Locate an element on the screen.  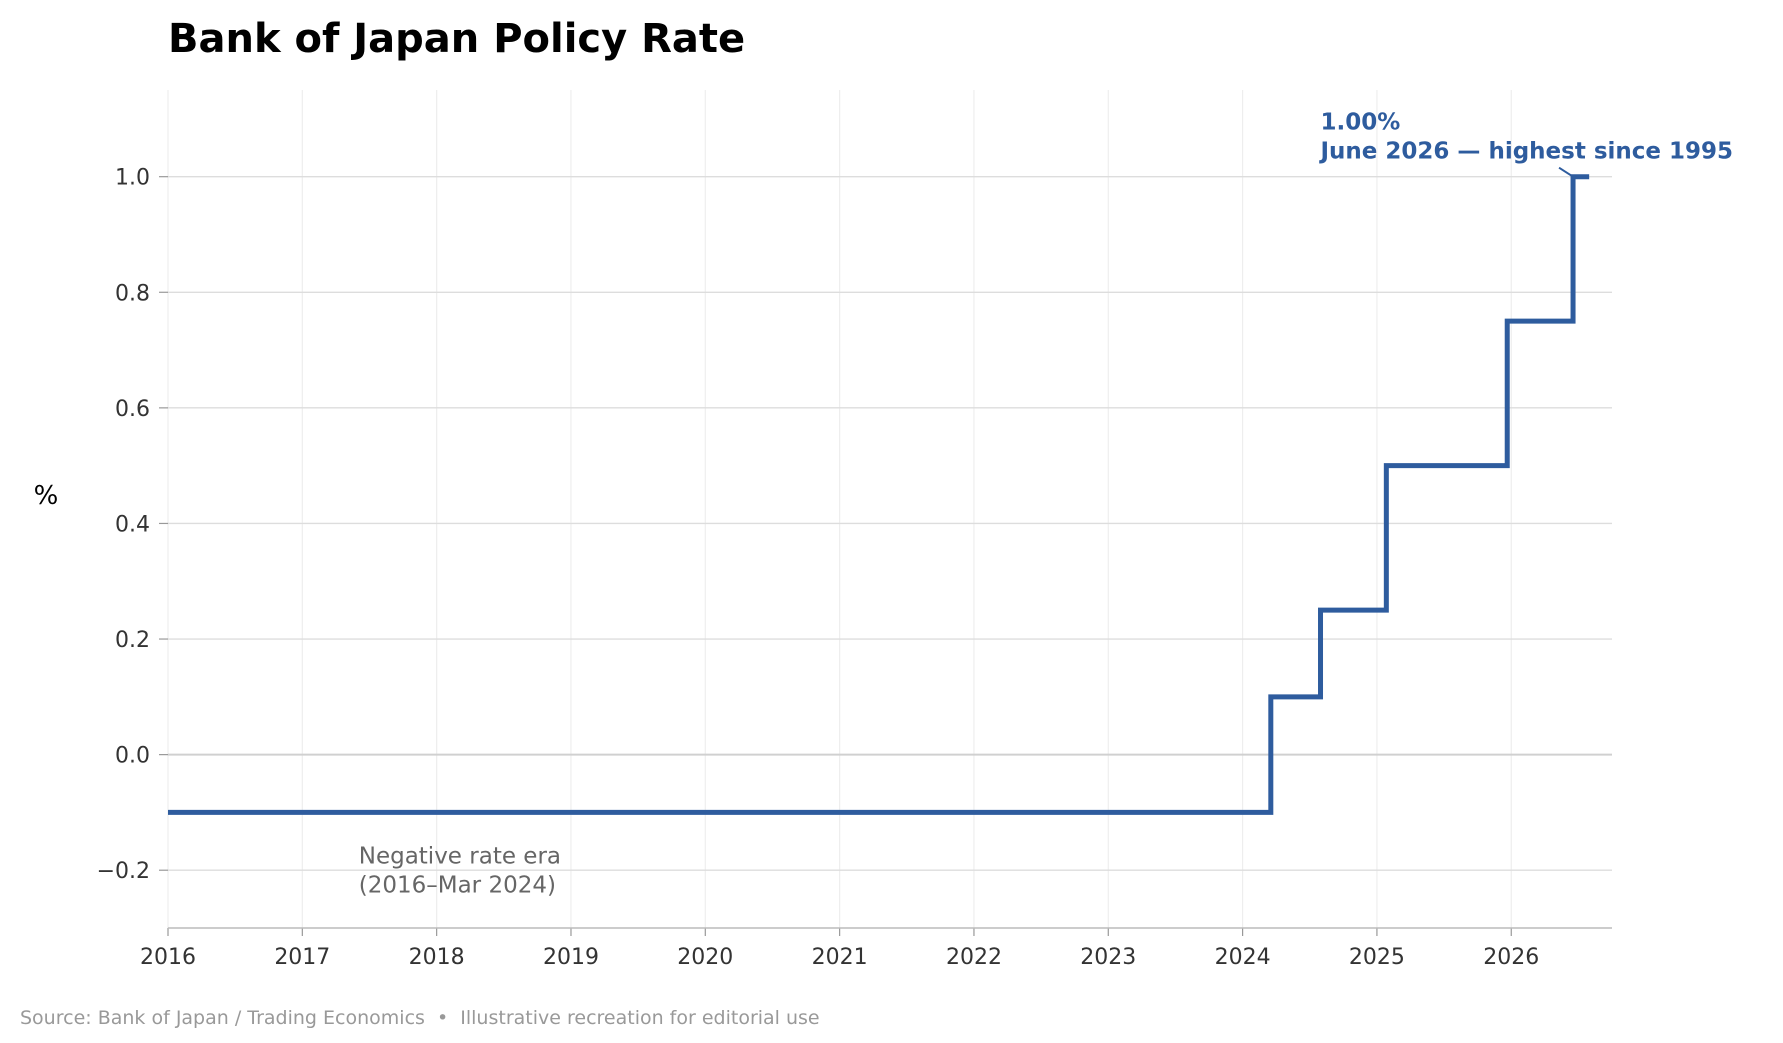
y-tick-label: −0.2 is located at coordinates (123, 871).